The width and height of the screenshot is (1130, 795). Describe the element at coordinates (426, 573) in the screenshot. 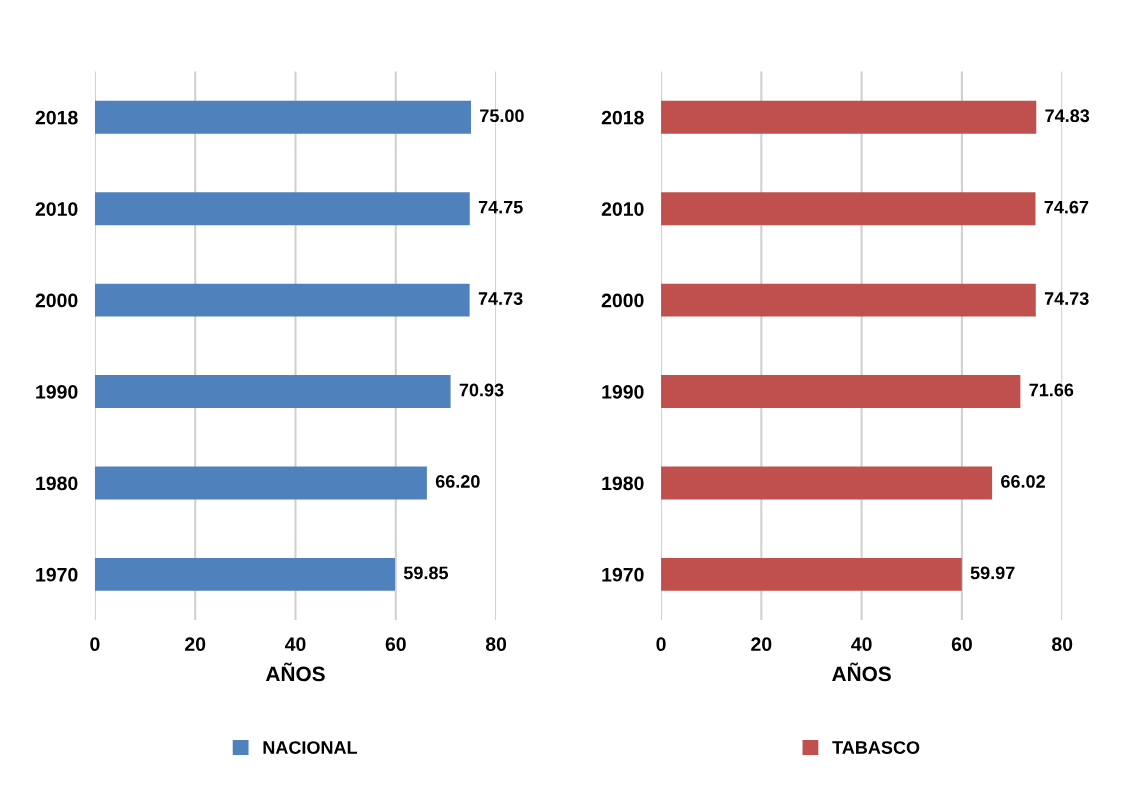

I see `data-label: 59.85` at that location.